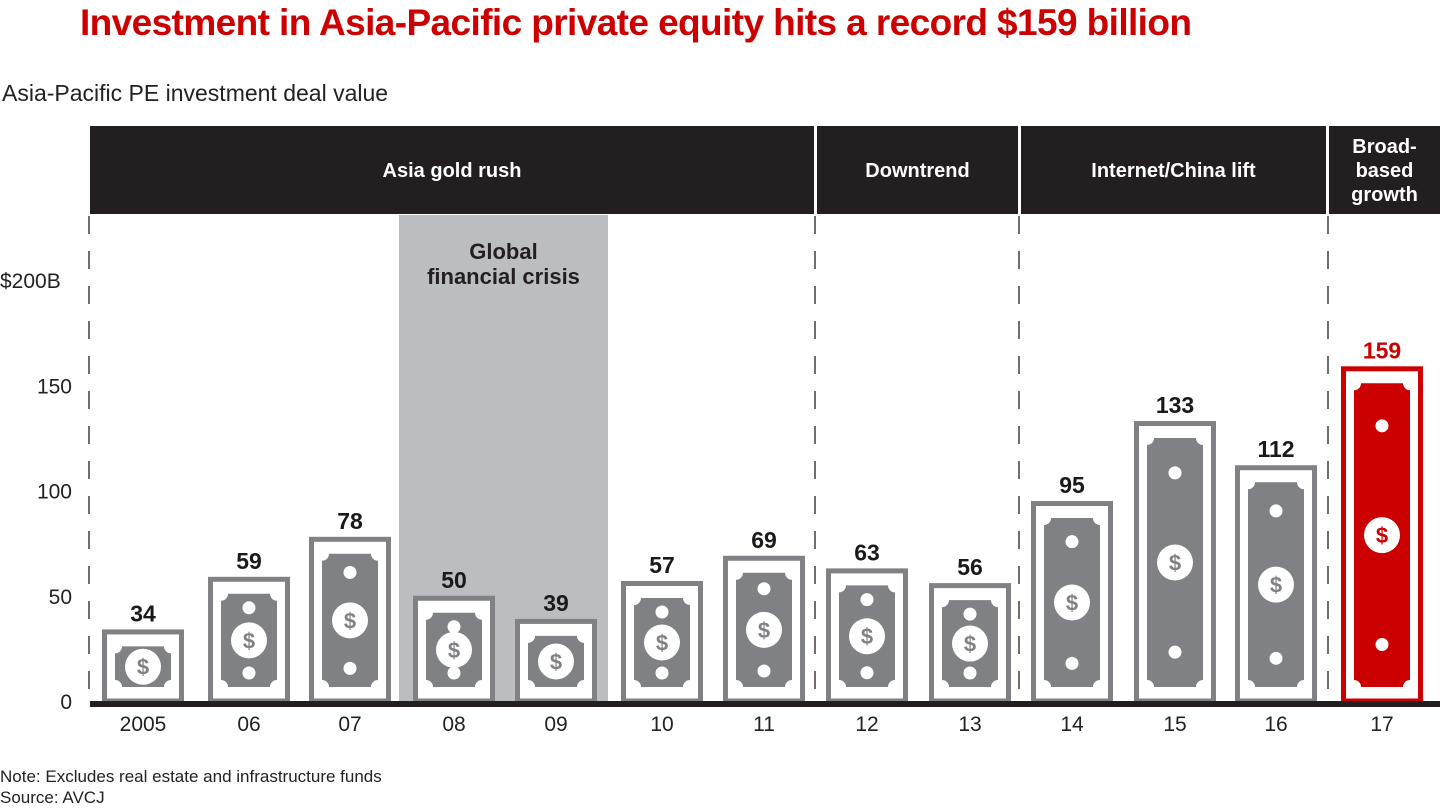 This screenshot has width=1440, height=810. What do you see at coordinates (764, 540) in the screenshot?
I see `value-label: 69` at bounding box center [764, 540].